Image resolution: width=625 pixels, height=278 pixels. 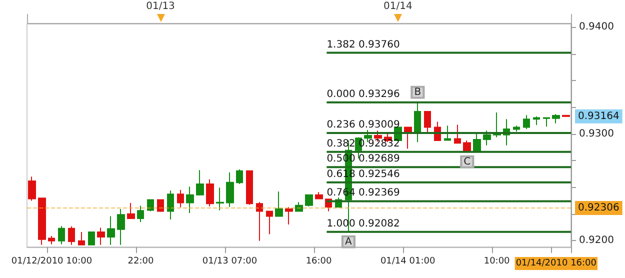 I want to click on annotation: C, so click(x=467, y=162).